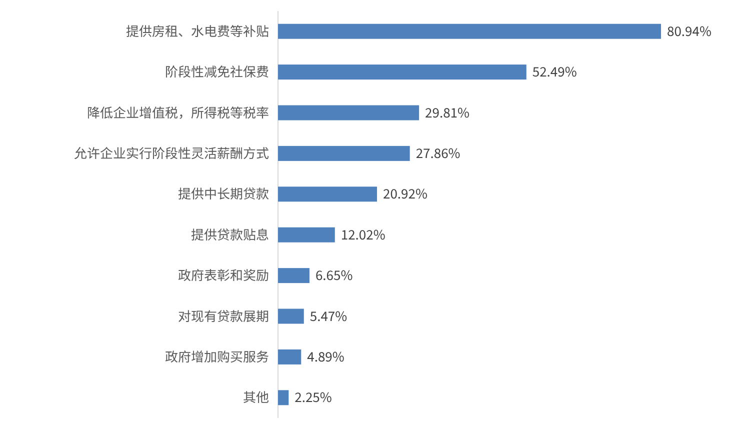 The height and width of the screenshot is (437, 742). What do you see at coordinates (334, 274) in the screenshot?
I see `data-label: 6.65%` at bounding box center [334, 274].